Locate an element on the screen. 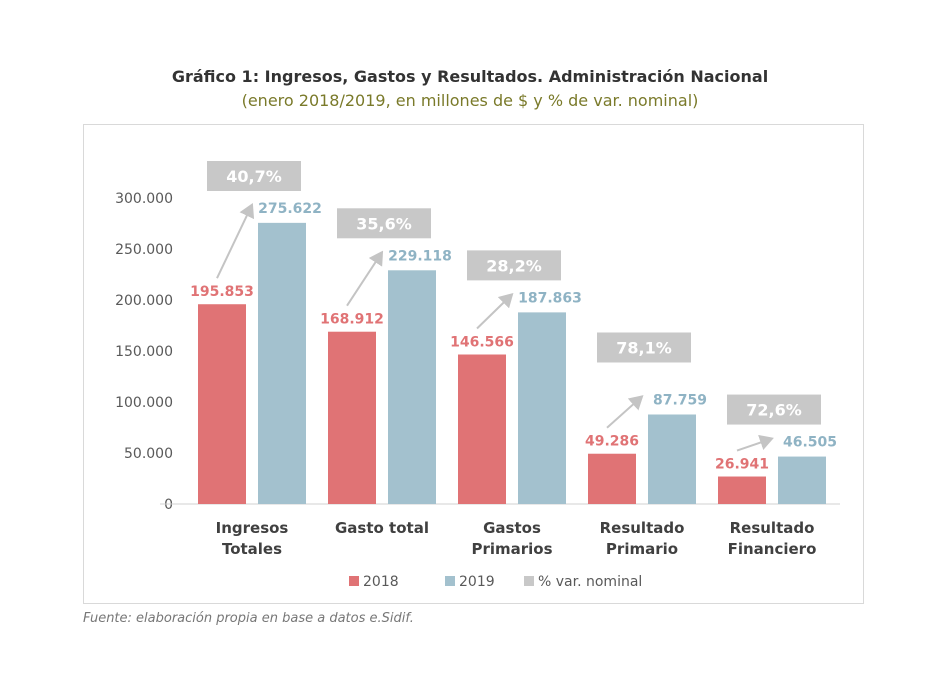 This screenshot has width=940, height=675. data-label-2018: 146.566 is located at coordinates (482, 343).